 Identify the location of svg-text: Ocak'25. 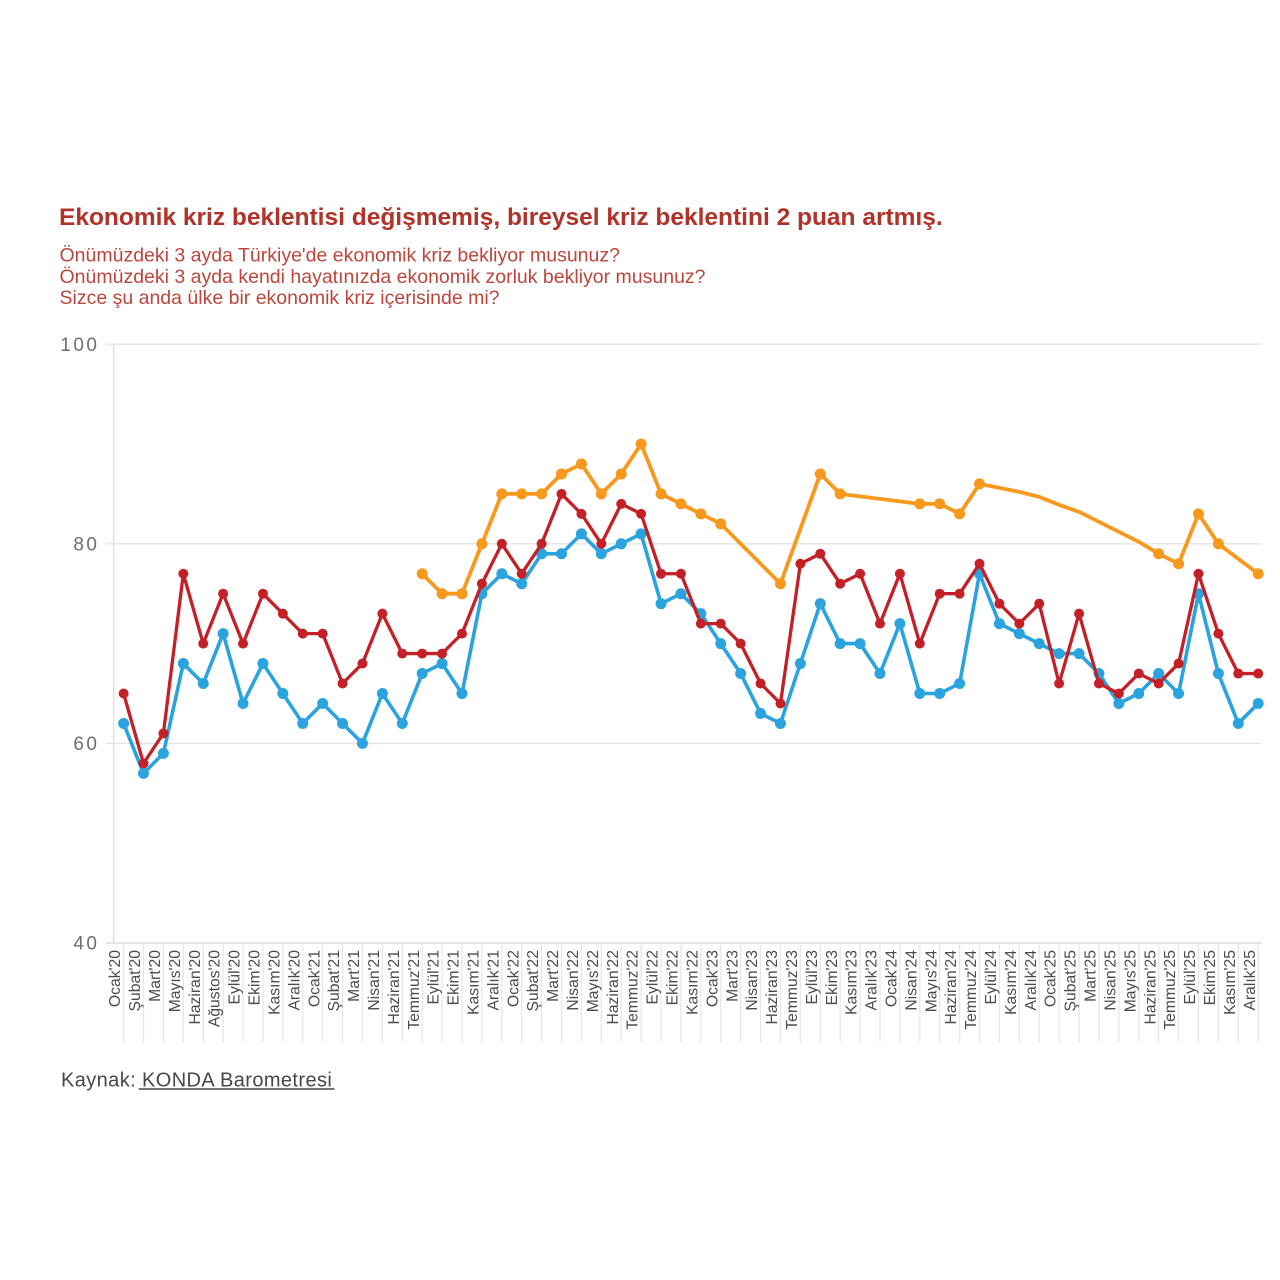
(1051, 978).